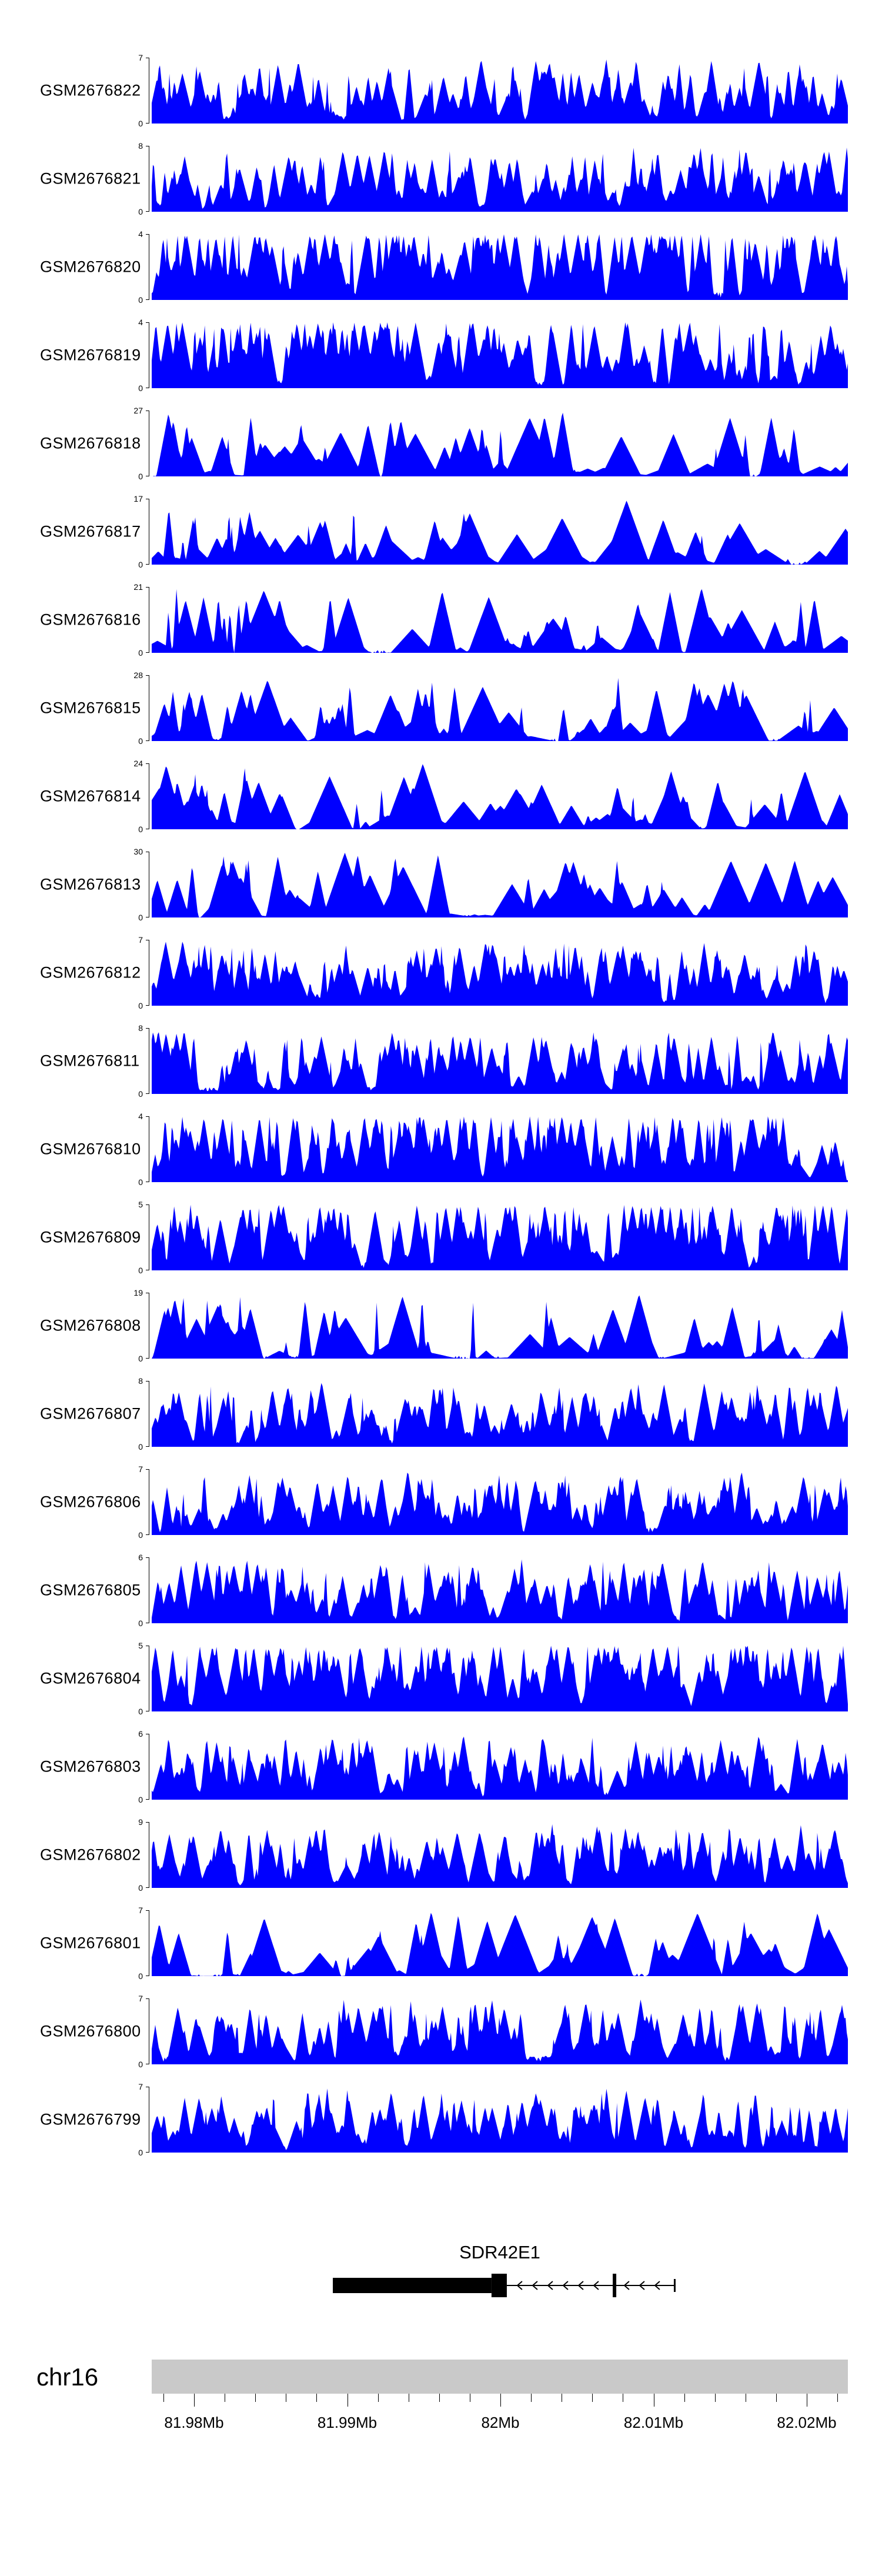 Image resolution: width=882 pixels, height=2576 pixels. I want to click on gene-tall-exon, so click(499, 2285).